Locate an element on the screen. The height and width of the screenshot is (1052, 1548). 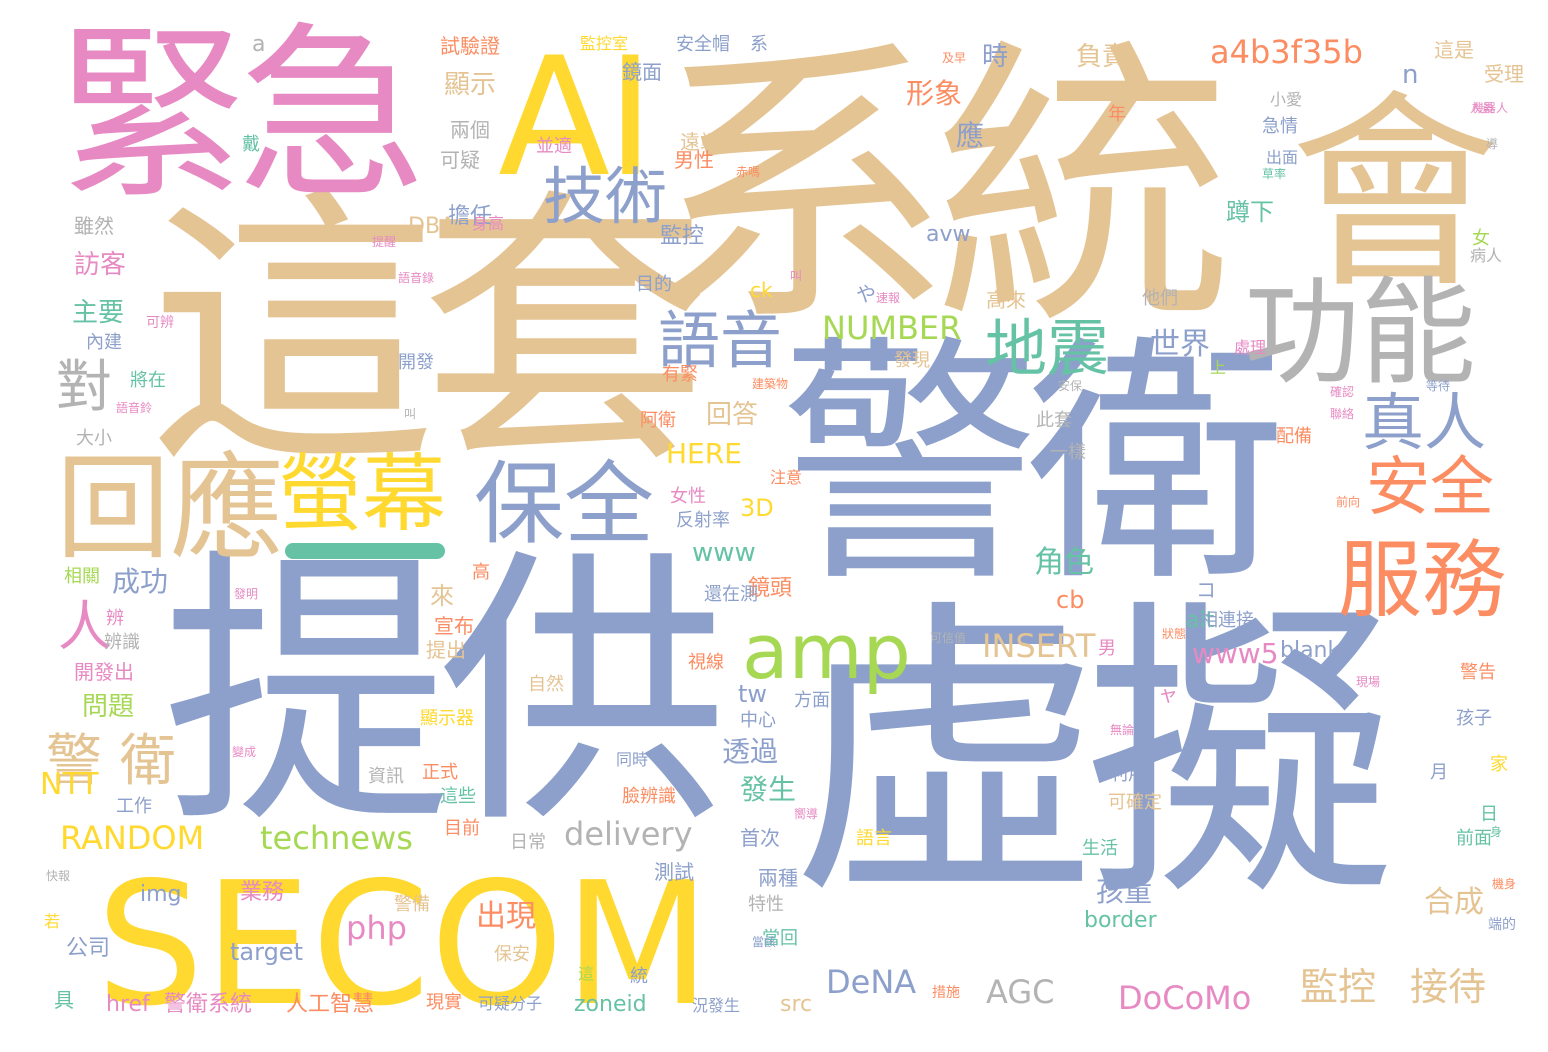
word: 機器人 is located at coordinates (1490, 108).